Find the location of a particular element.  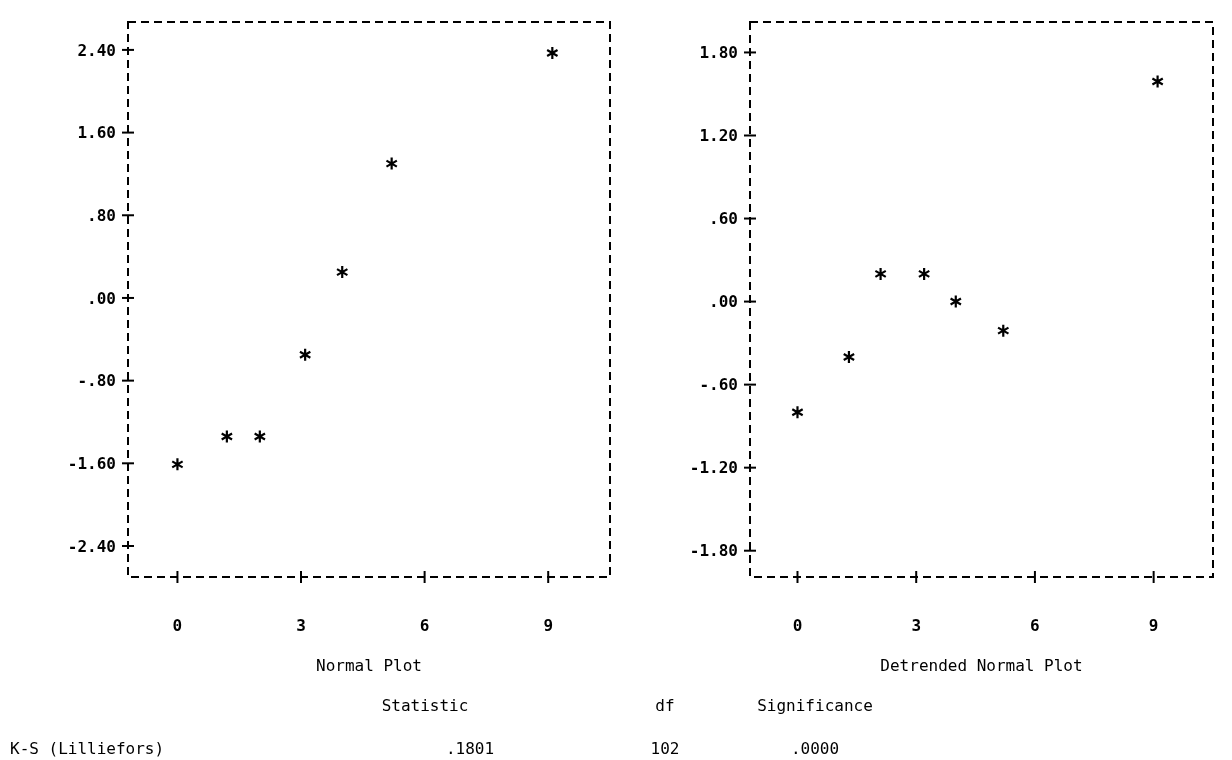

text: Significance is located at coordinates (815, 705).